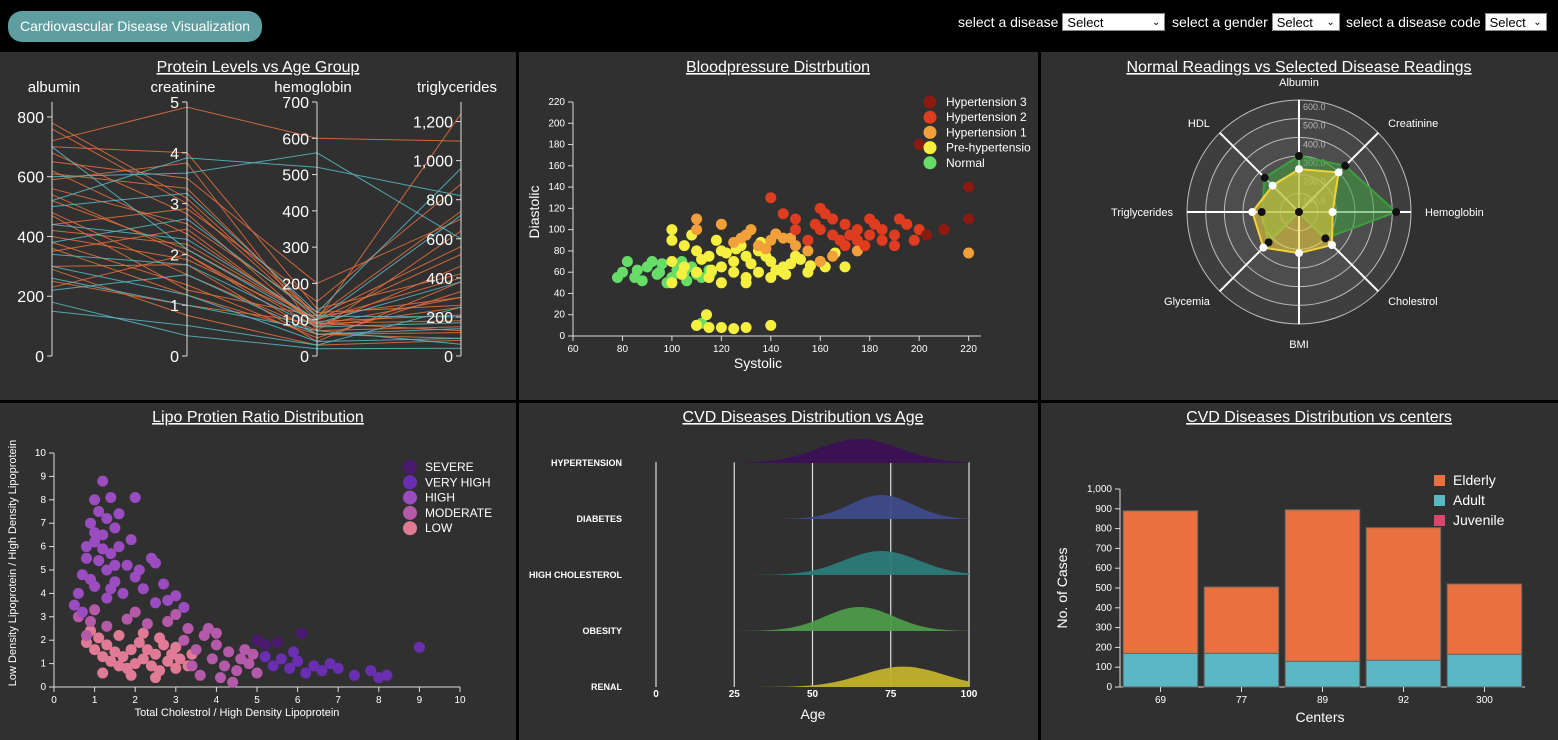 The width and height of the screenshot is (1558, 740). Describe the element at coordinates (1187, 302) in the screenshot. I see `radar-axis-label-glycemia: Glycemia` at that location.